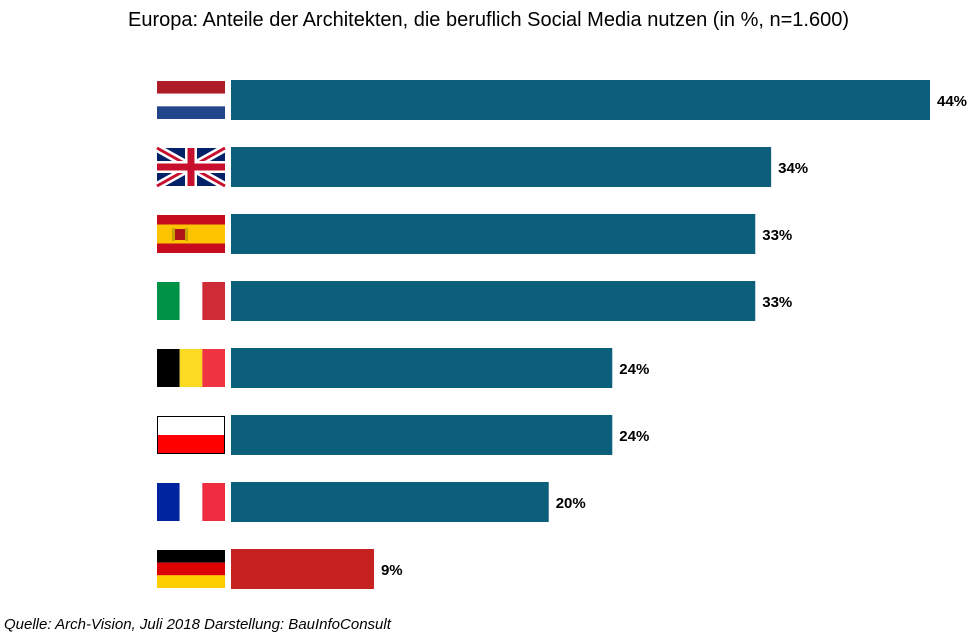 The image size is (977, 638). What do you see at coordinates (191, 167) in the screenshot?
I see `flag-uk-icon` at bounding box center [191, 167].